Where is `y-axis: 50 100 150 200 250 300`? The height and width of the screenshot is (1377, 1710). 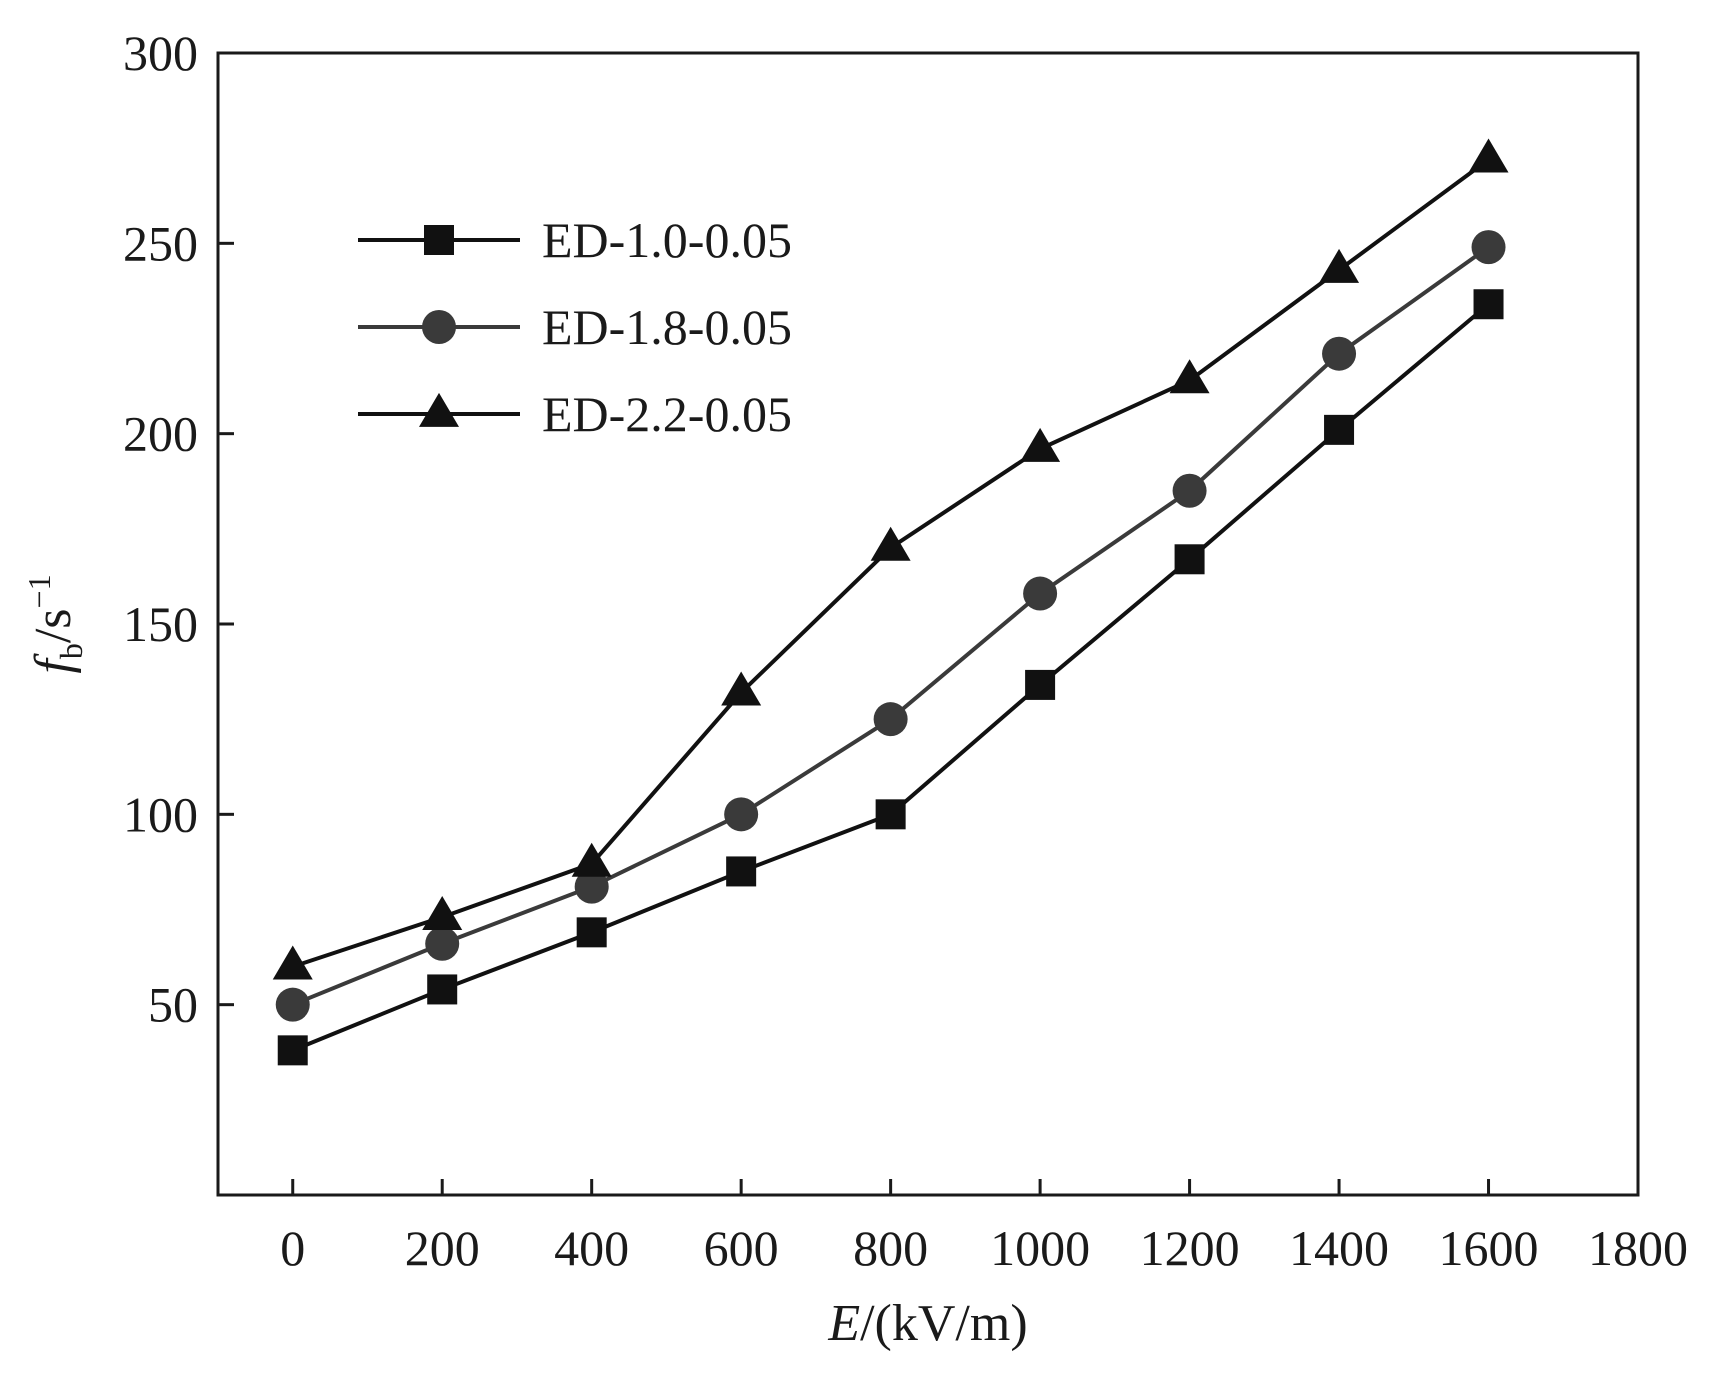 y-axis: 50 100 150 200 250 300 is located at coordinates (178, 529).